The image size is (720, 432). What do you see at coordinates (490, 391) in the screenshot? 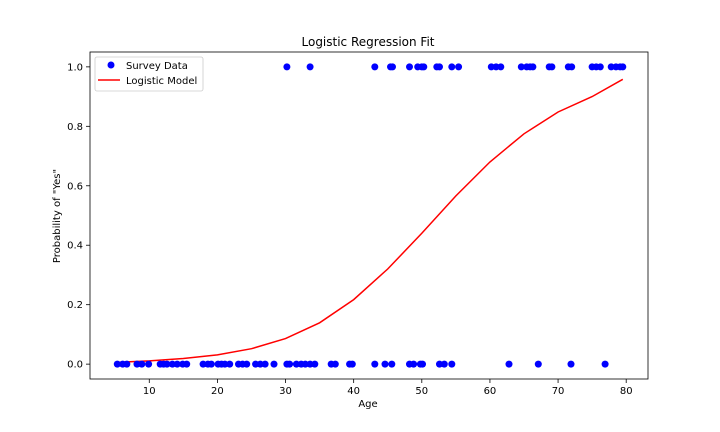
I see `x-tick-label: 60` at bounding box center [490, 391].